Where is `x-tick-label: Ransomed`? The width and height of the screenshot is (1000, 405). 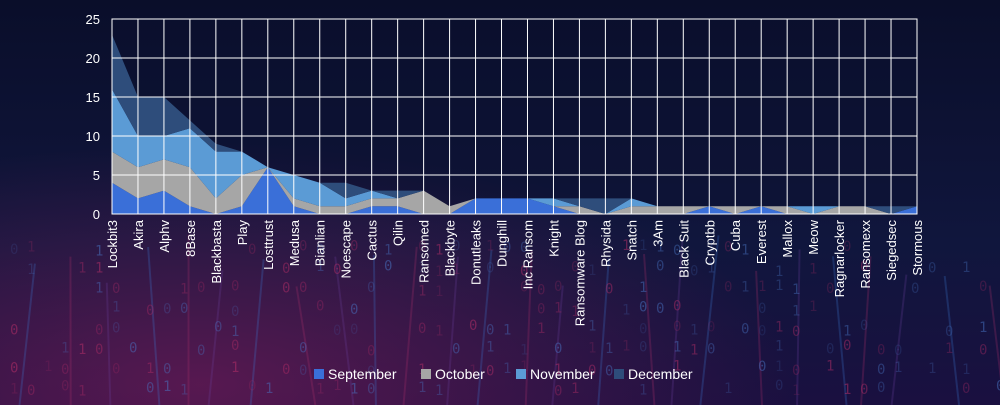 x-tick-label: Ransomed is located at coordinates (424, 251).